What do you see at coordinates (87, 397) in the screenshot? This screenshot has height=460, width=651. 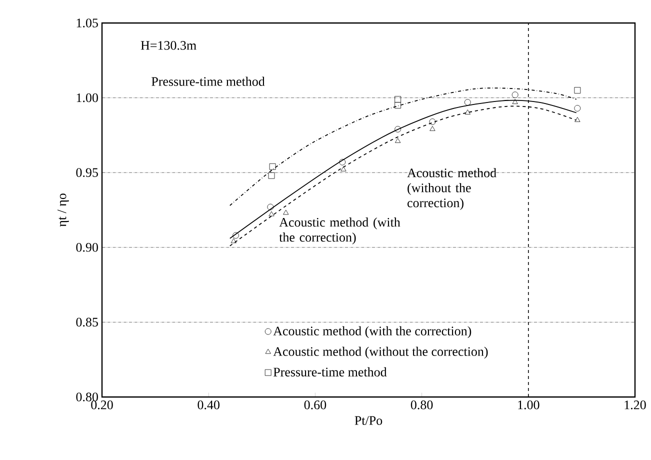 I see `y-tick-label: 0.80` at bounding box center [87, 397].